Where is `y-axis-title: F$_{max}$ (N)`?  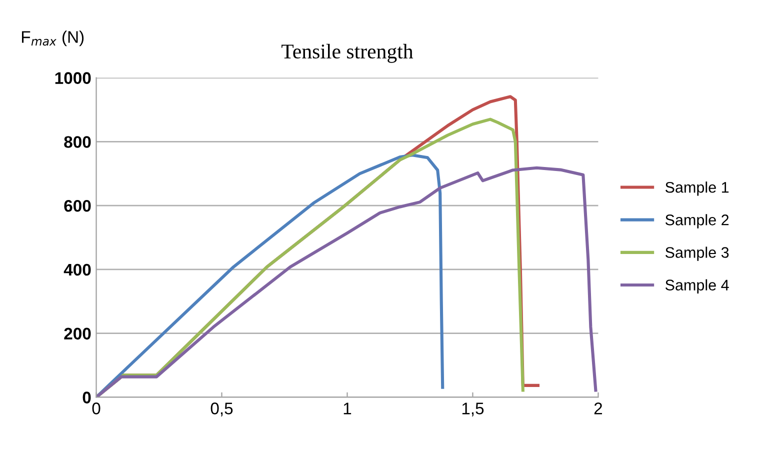
y-axis-title: F$_{max}$ (N) is located at coordinates (53, 38).